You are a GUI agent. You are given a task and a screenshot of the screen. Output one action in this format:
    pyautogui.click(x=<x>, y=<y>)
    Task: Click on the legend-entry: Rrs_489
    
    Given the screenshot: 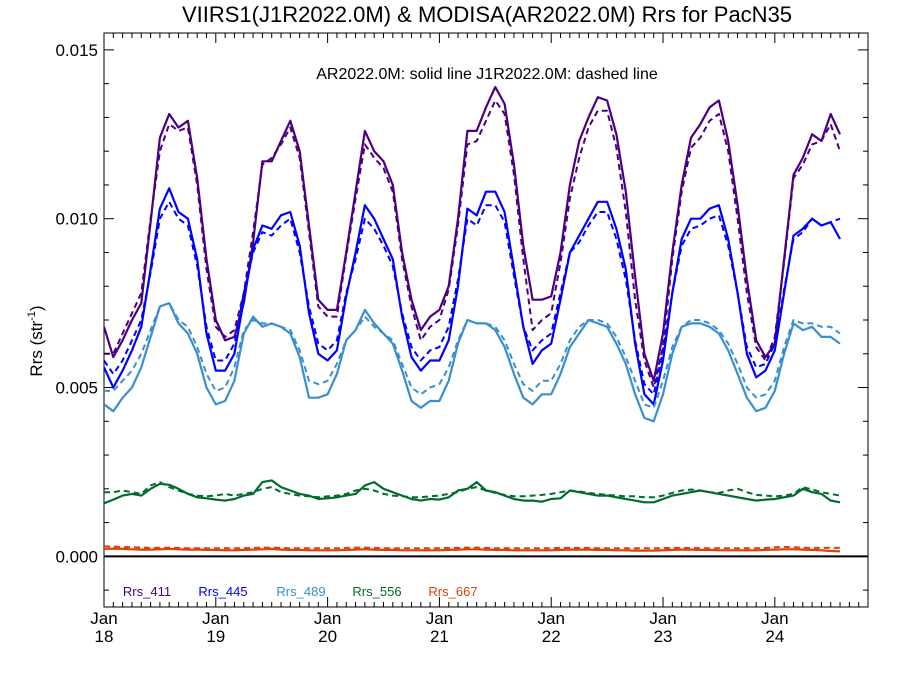 What is the action you would take?
    pyautogui.click(x=300, y=591)
    